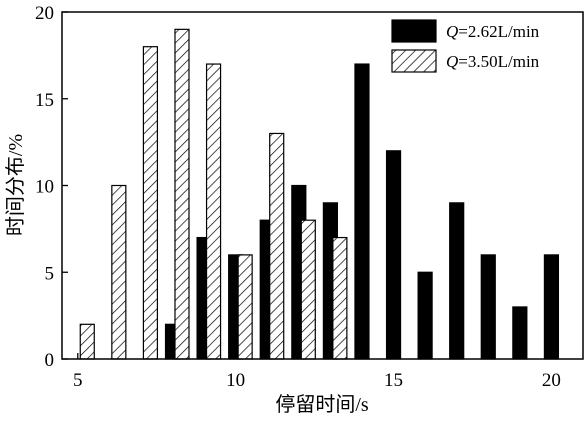  What do you see at coordinates (15, 185) in the screenshot?
I see `y-axis-label: 时间分布/%` at bounding box center [15, 185].